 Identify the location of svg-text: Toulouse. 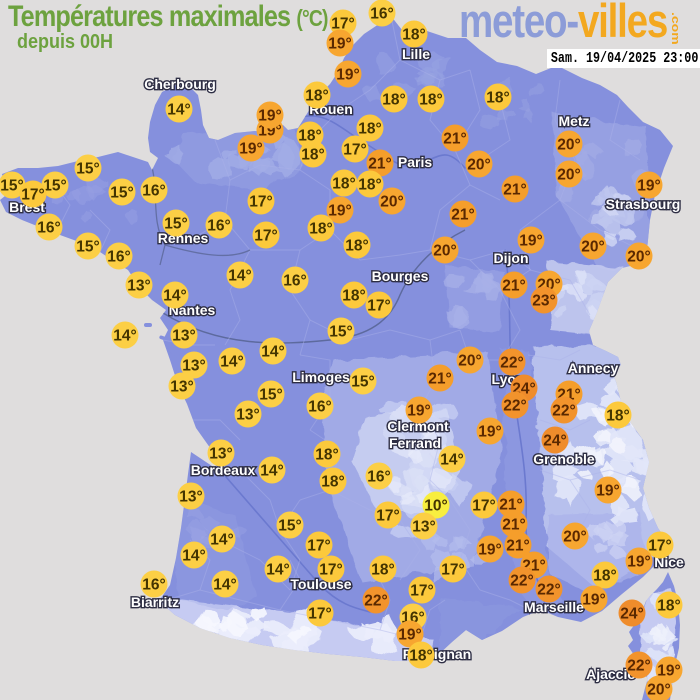
(320, 584).